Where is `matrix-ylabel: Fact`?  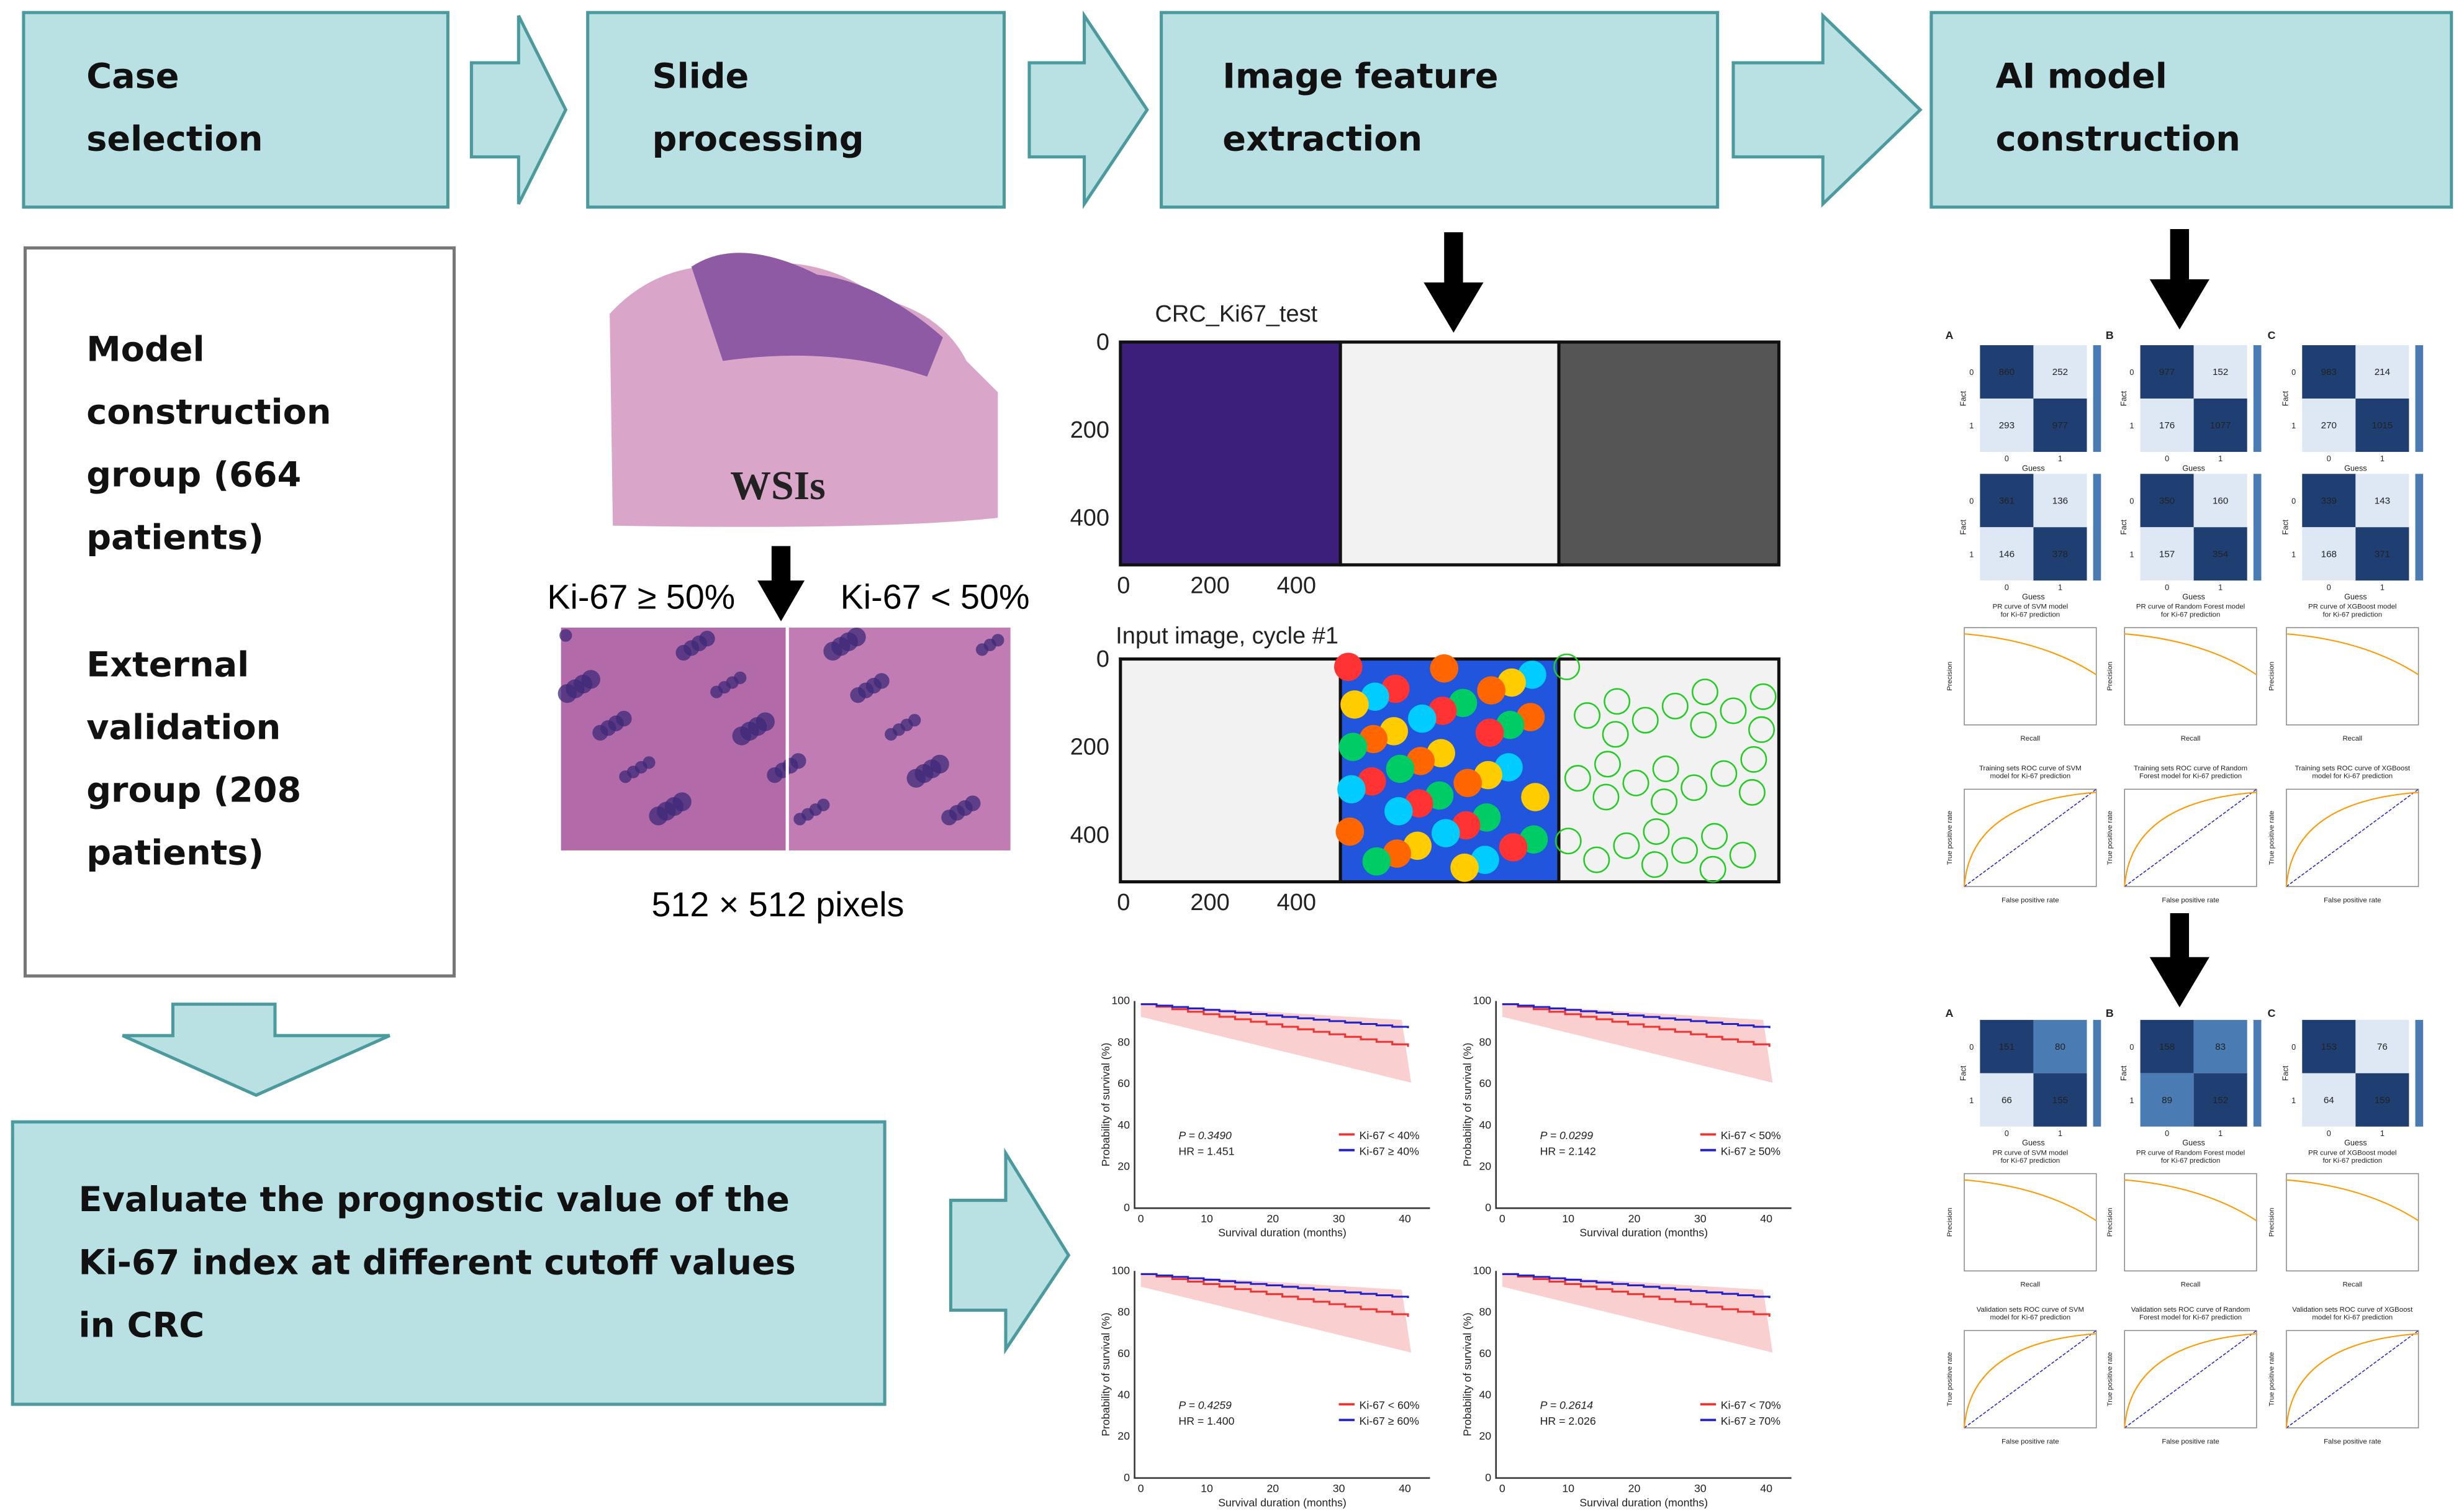 matrix-ylabel: Fact is located at coordinates (1963, 526).